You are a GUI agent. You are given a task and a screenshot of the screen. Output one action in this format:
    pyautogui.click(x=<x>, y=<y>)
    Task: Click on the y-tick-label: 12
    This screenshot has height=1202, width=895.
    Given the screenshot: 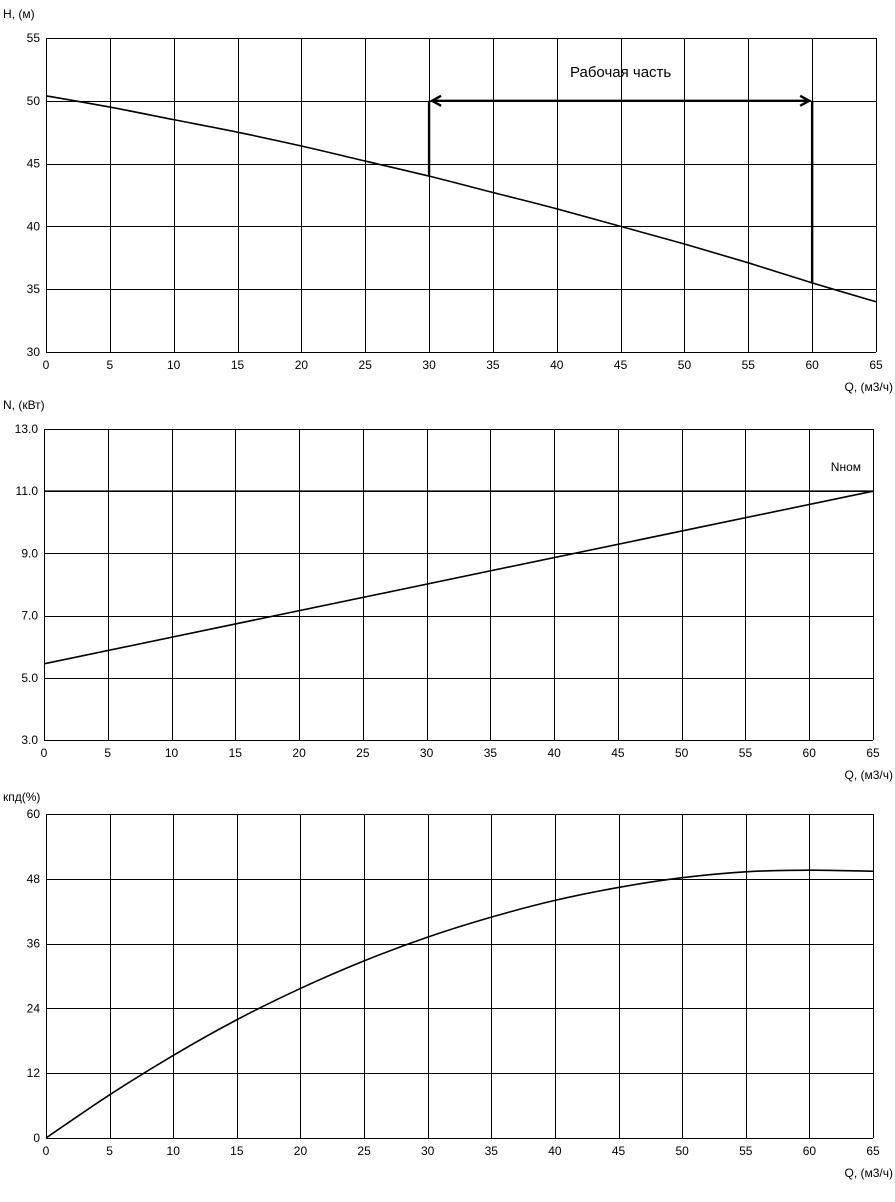 What is the action you would take?
    pyautogui.click(x=34, y=1073)
    